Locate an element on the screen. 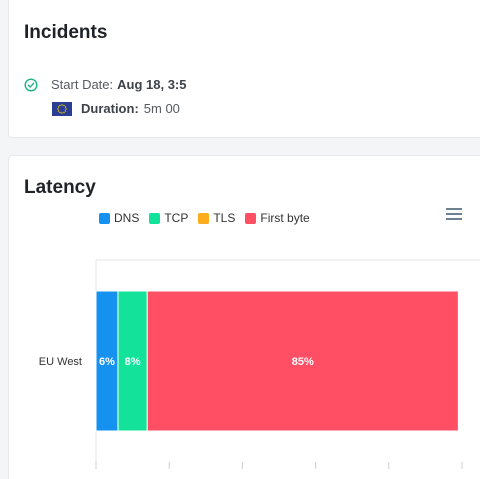 This screenshot has height=479, width=480. start-date-value: Aug 18, 3:5 is located at coordinates (152, 84).